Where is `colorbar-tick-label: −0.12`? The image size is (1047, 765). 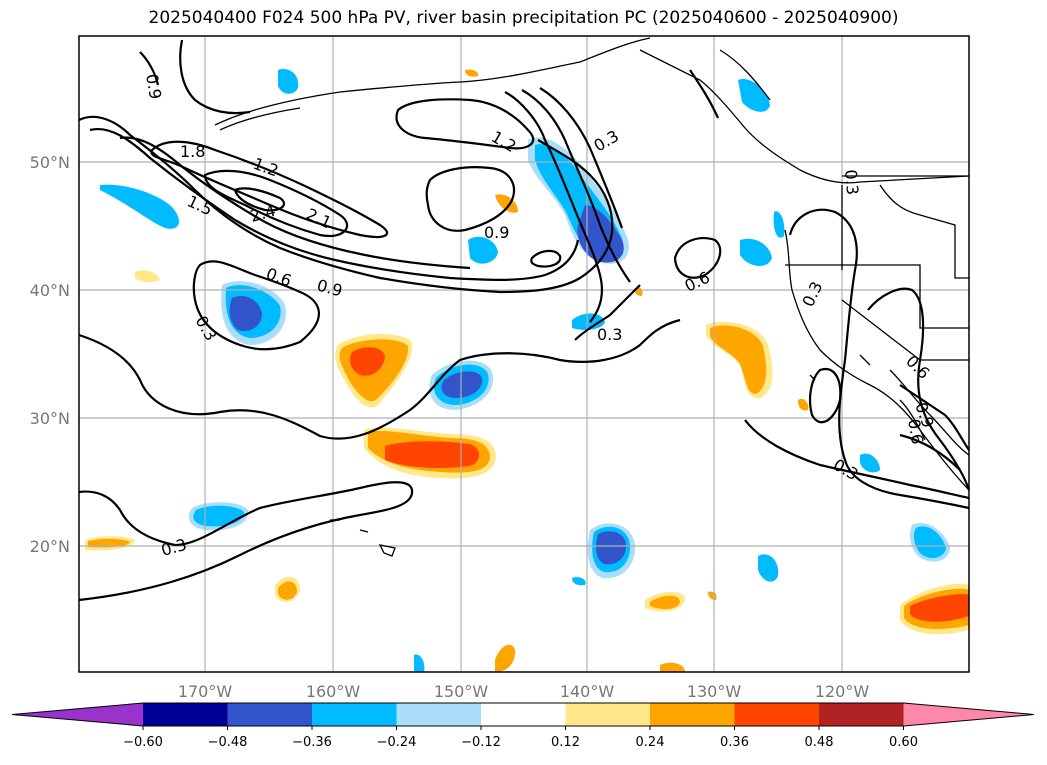
colorbar-tick-label: −0.12 is located at coordinates (481, 742).